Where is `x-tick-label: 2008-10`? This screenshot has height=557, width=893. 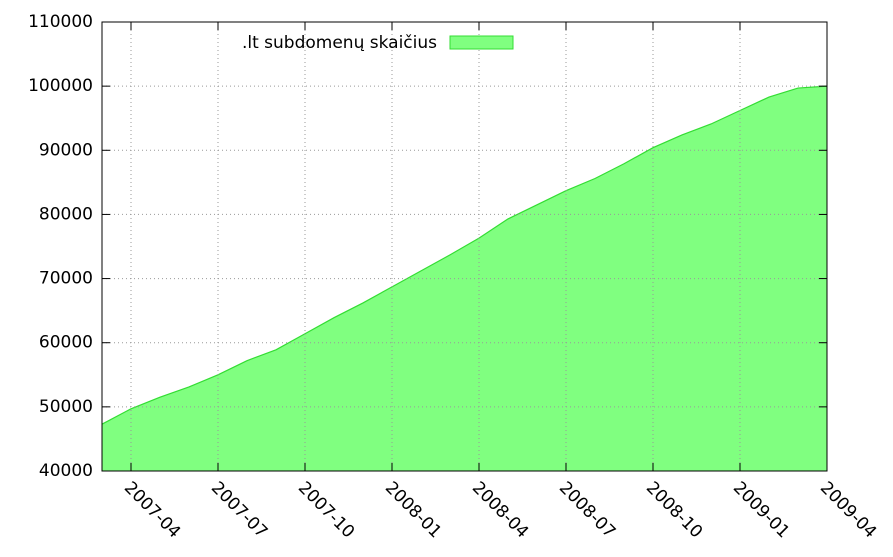 x-tick-label: 2008-10 is located at coordinates (674, 510).